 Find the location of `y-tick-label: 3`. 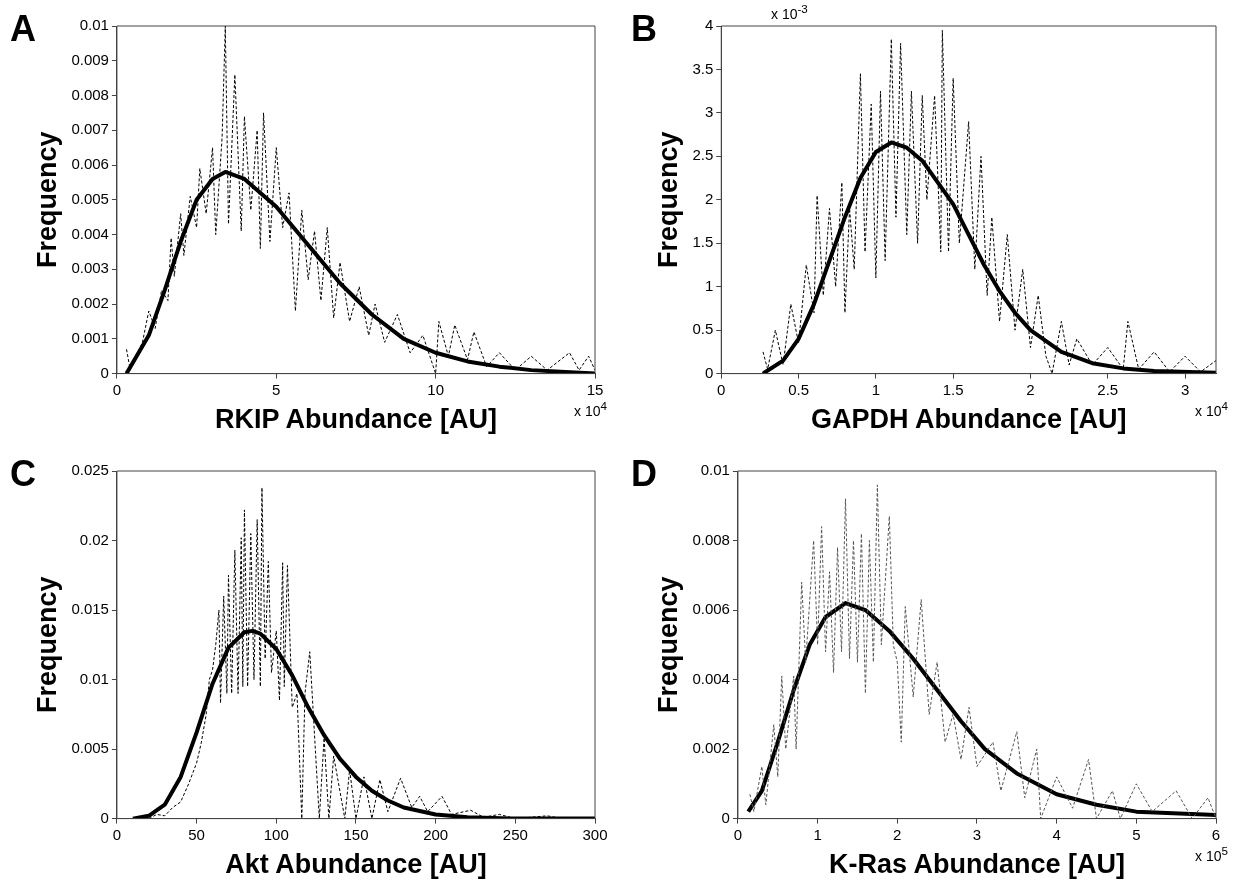

y-tick-label: 3 is located at coordinates (709, 112).